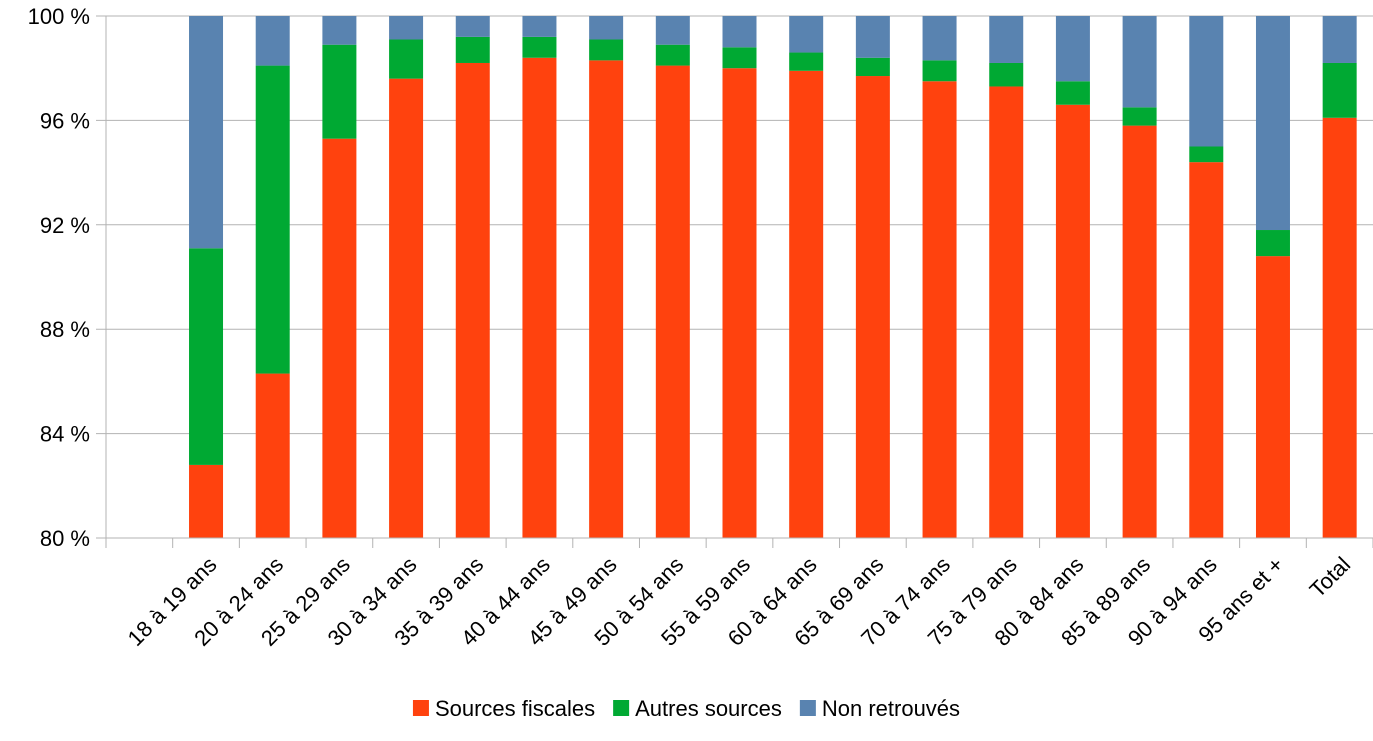 The width and height of the screenshot is (1373, 741). What do you see at coordinates (65, 225) in the screenshot?
I see `y-tick-label: 92 %` at bounding box center [65, 225].